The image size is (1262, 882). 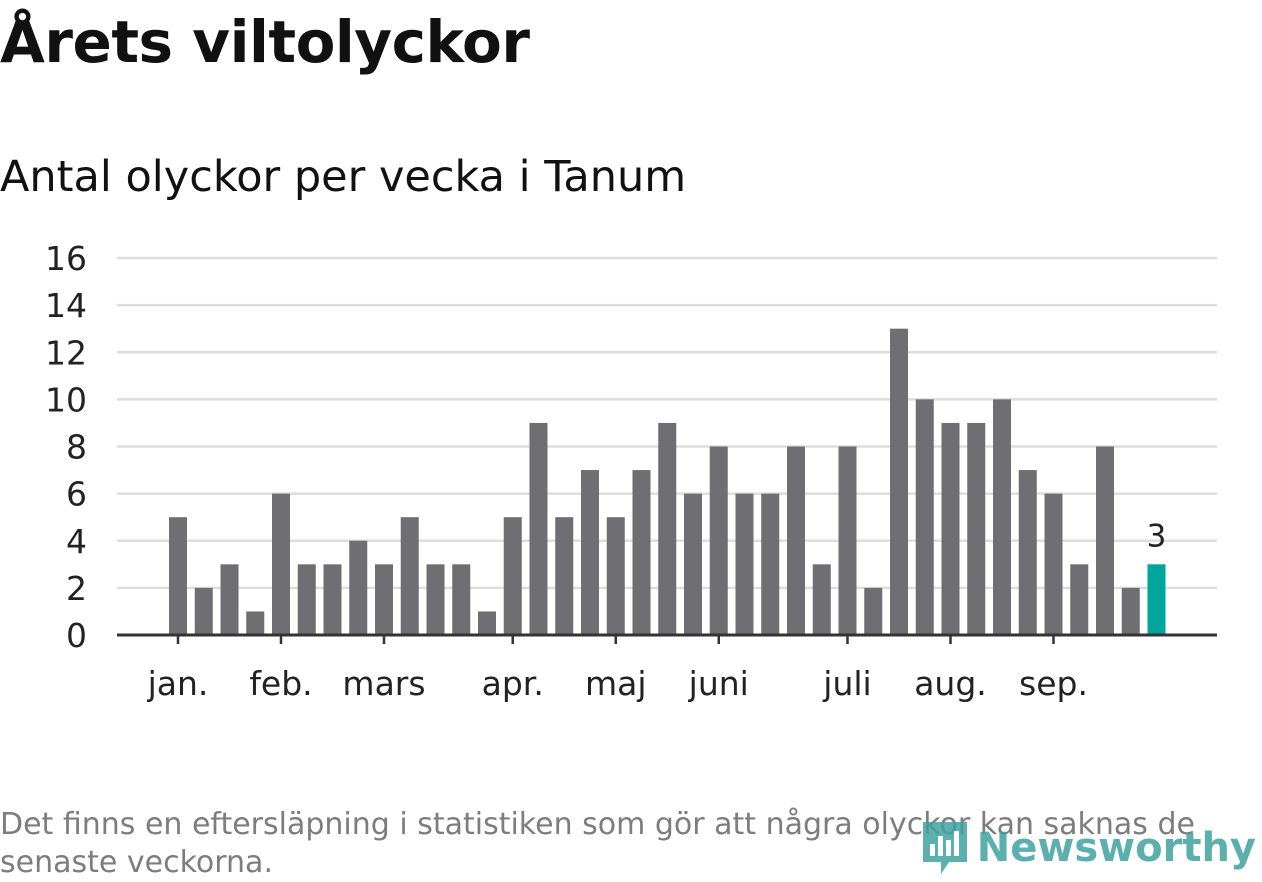 What do you see at coordinates (66, 305) in the screenshot?
I see `y-tick-label: 14` at bounding box center [66, 305].